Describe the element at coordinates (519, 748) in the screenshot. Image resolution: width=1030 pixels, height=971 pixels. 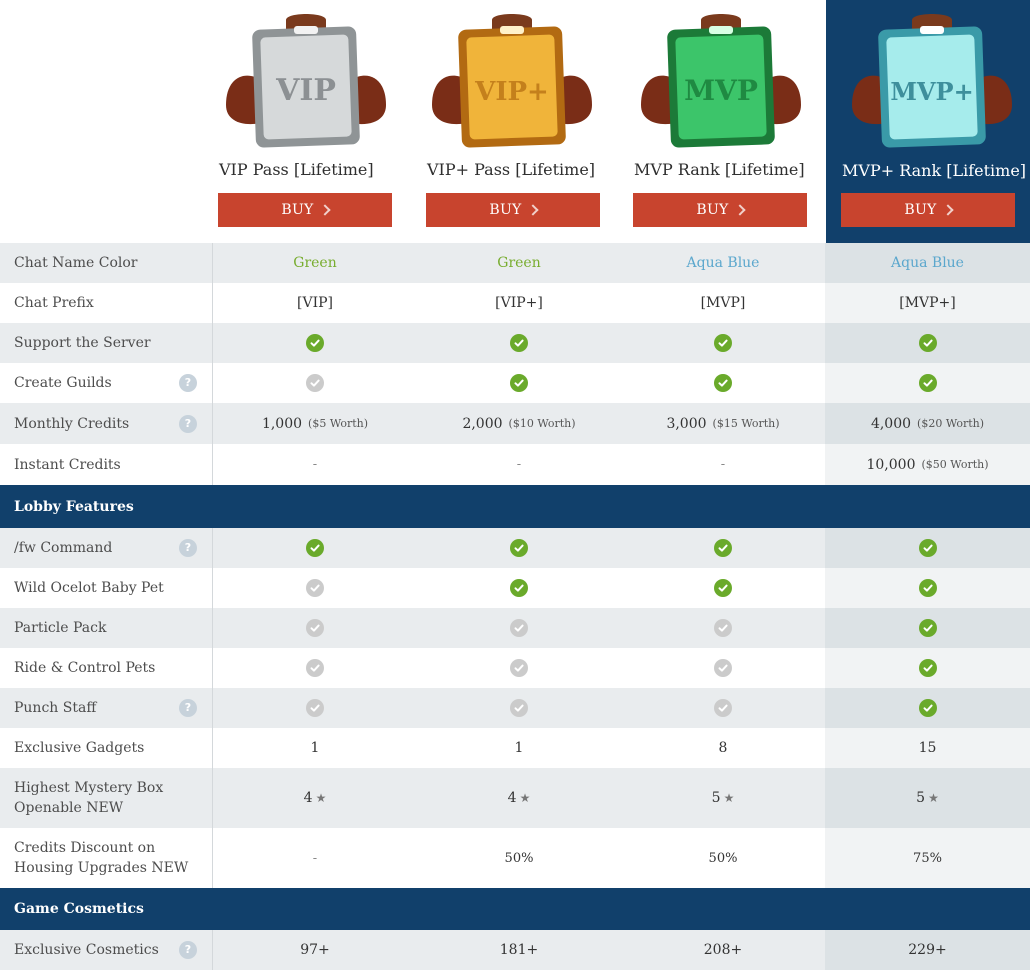
I see `table-cell: 1` at that location.